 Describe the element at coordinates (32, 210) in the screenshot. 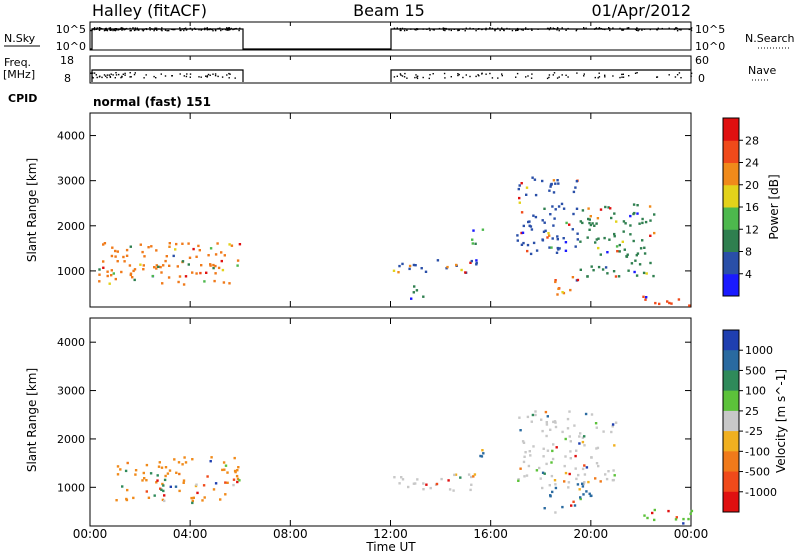

I see `power-ylabel: Slant Range [km]` at that location.